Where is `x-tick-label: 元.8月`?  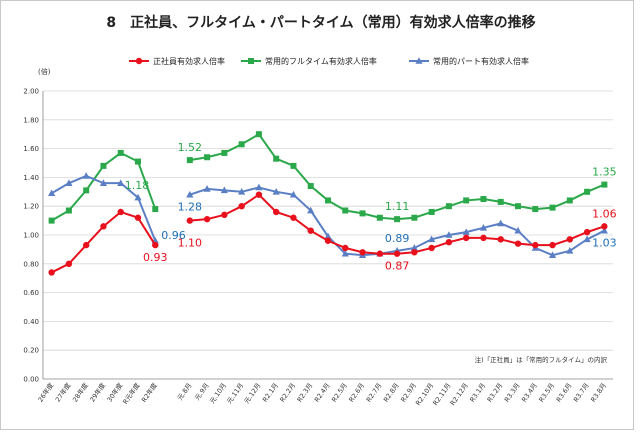
x-tick-label: 元.8月 is located at coordinates (185, 392).